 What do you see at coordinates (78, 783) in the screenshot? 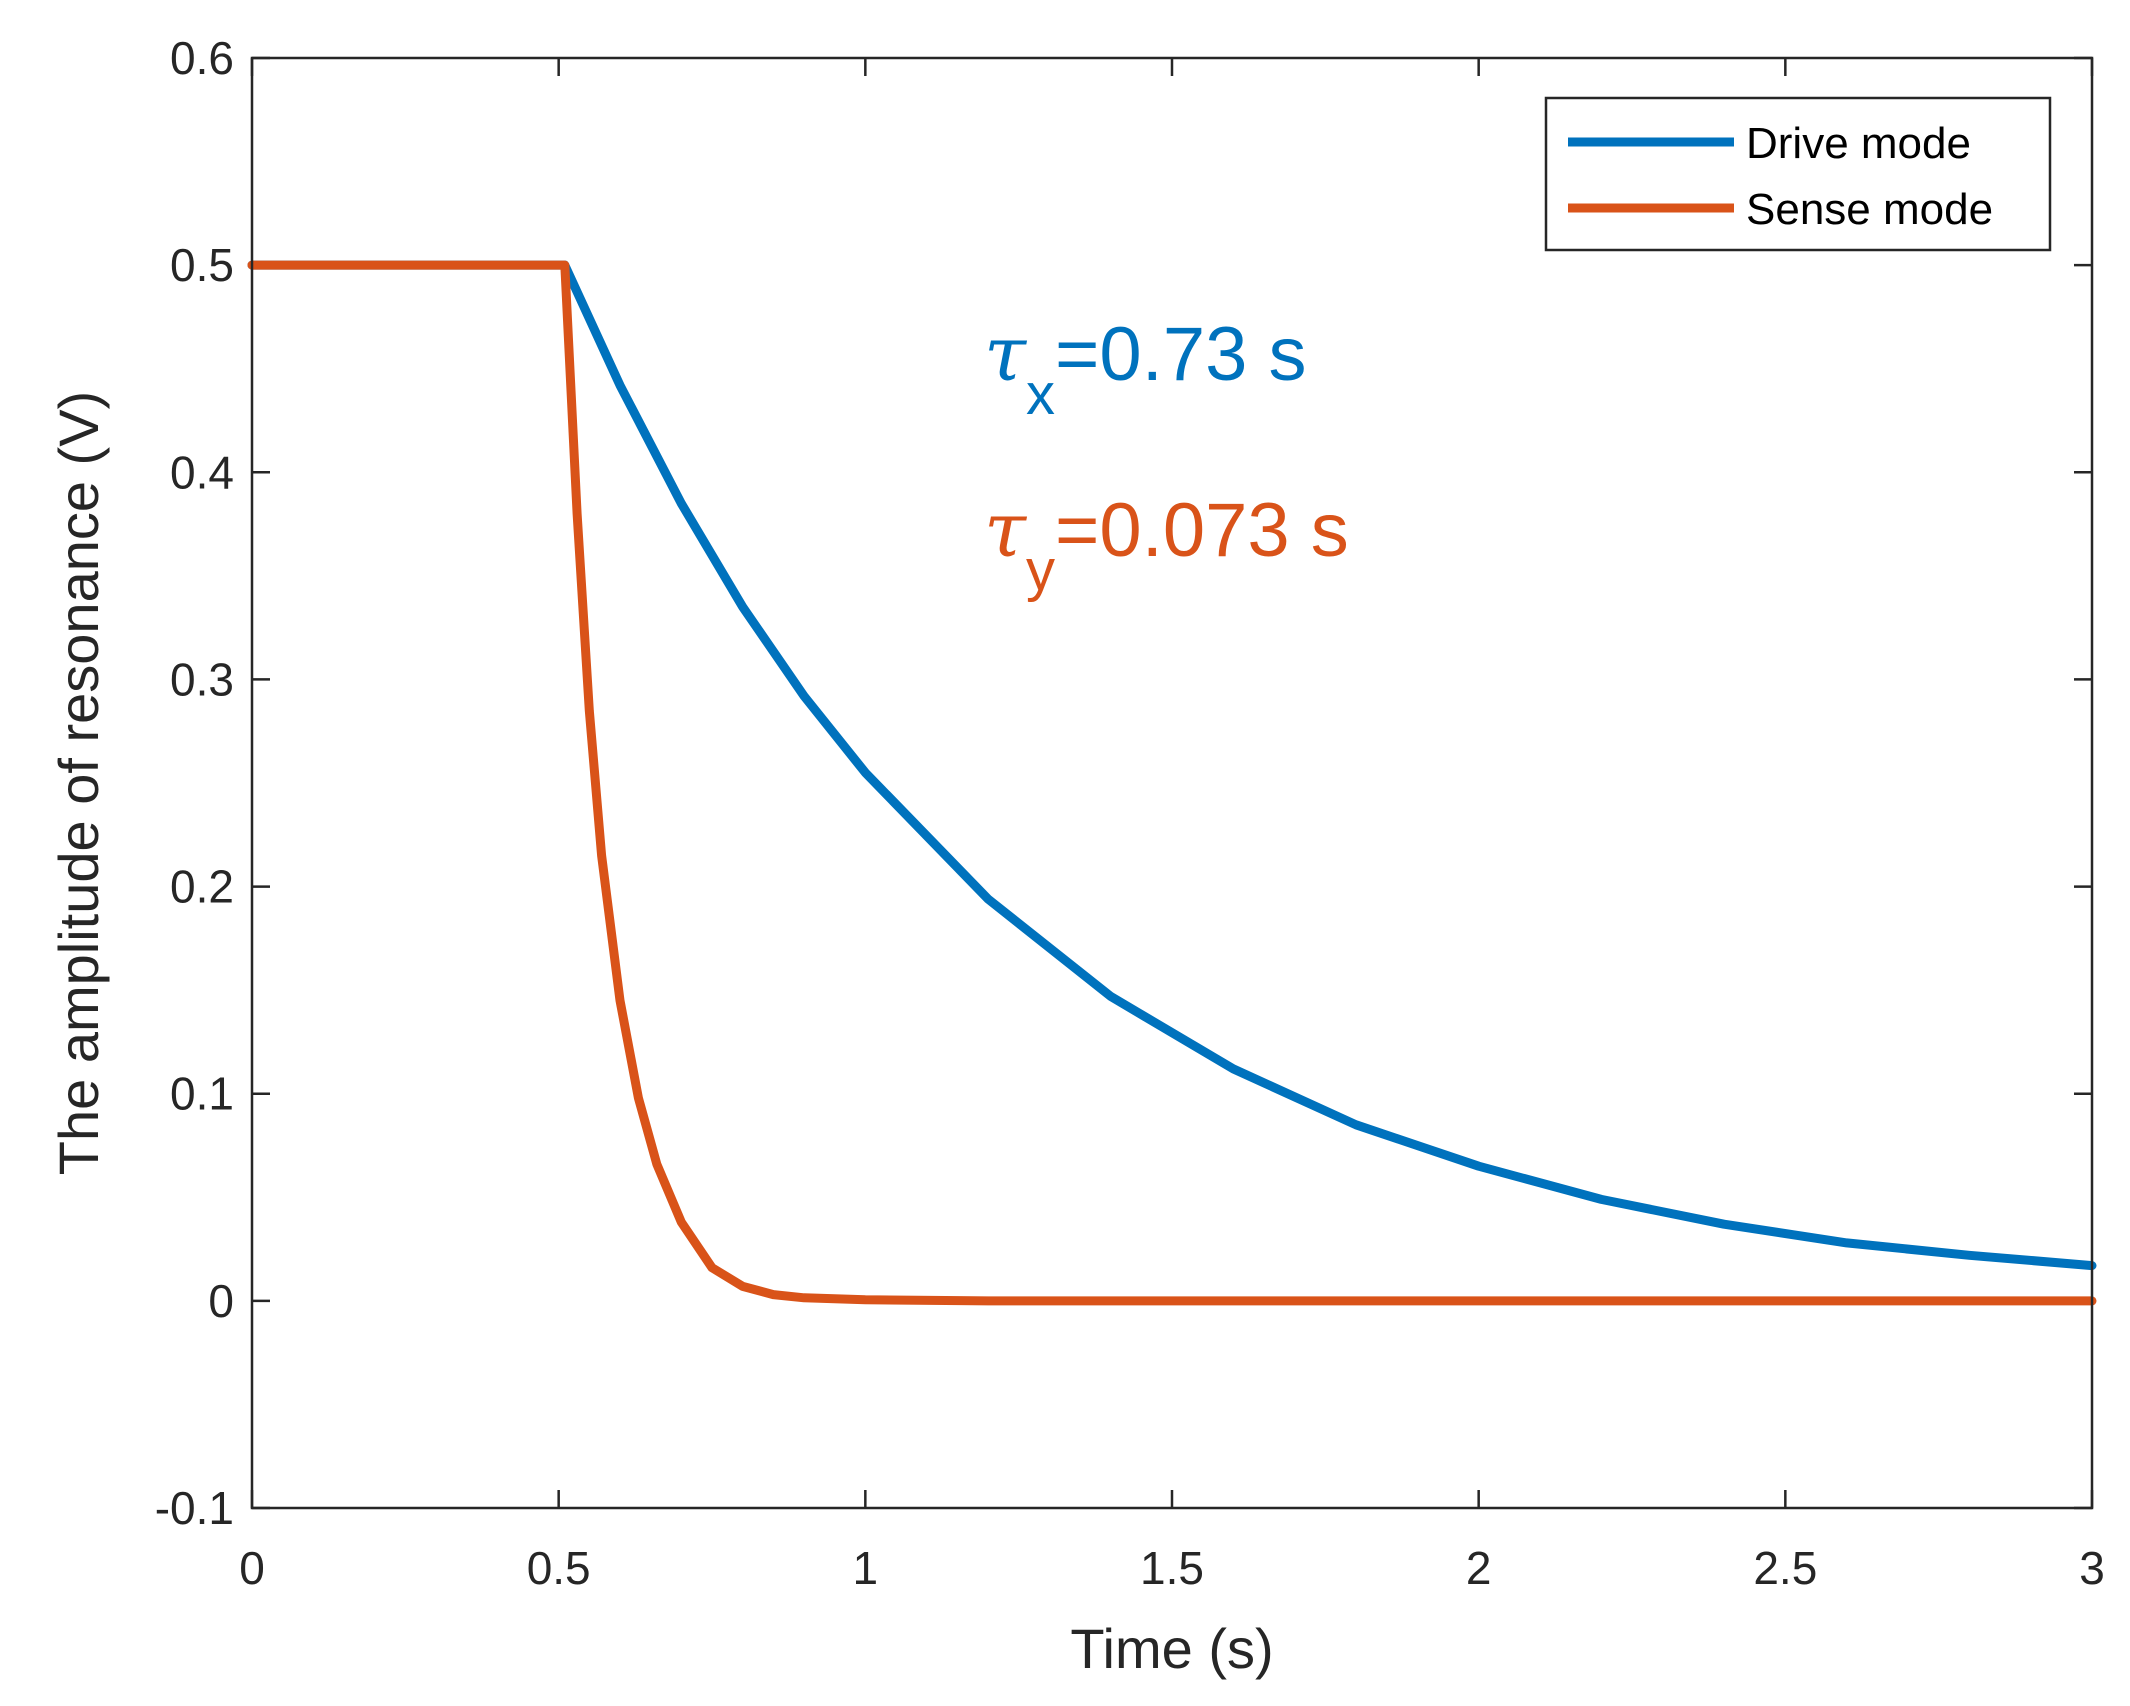
I see `y-axis-label: The amplitude of resonance (V)` at bounding box center [78, 783].